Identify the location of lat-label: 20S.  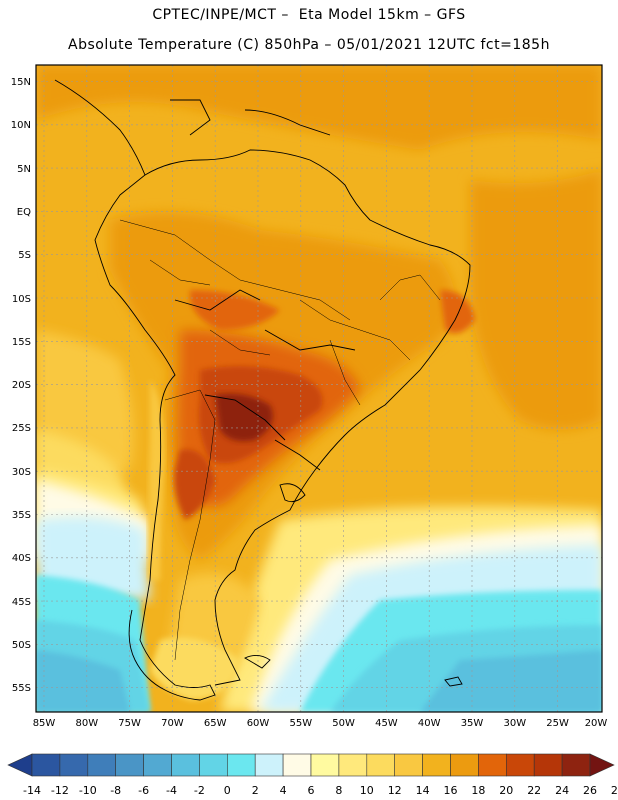
(21, 385).